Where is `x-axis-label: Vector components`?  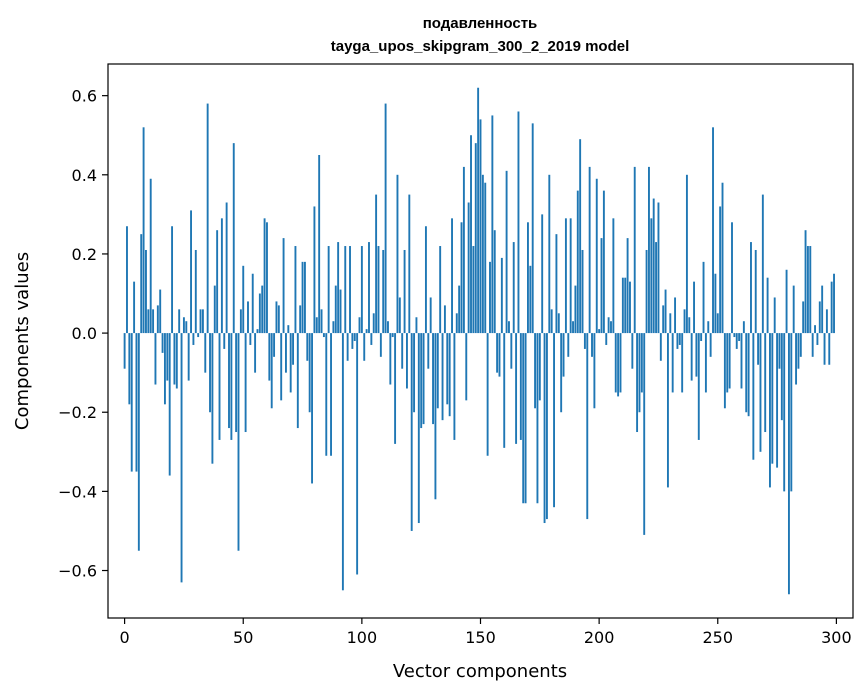 x-axis-label: Vector components is located at coordinates (480, 671).